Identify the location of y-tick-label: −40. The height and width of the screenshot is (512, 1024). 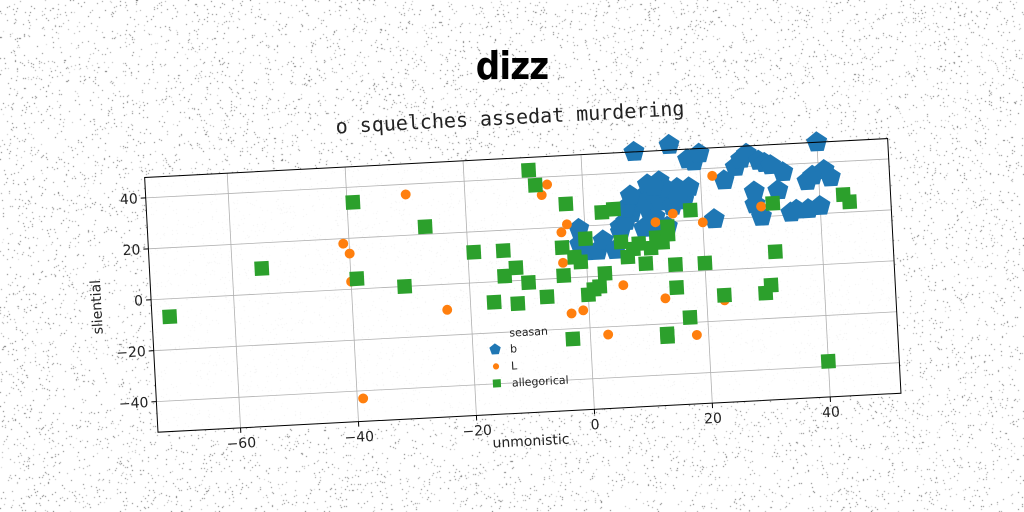
(134, 404).